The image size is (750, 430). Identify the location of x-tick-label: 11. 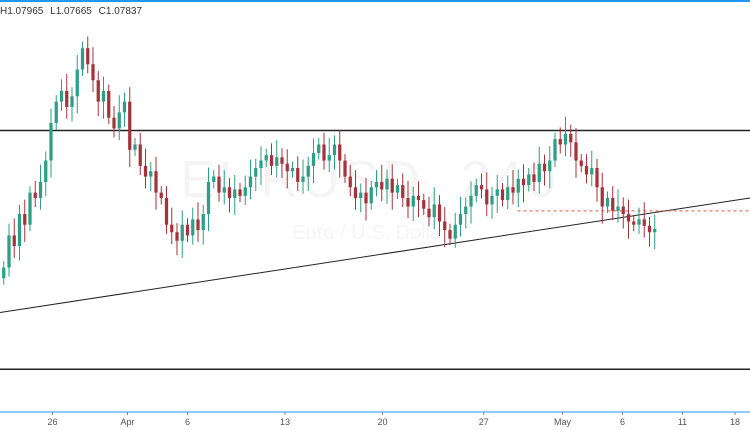
(682, 422).